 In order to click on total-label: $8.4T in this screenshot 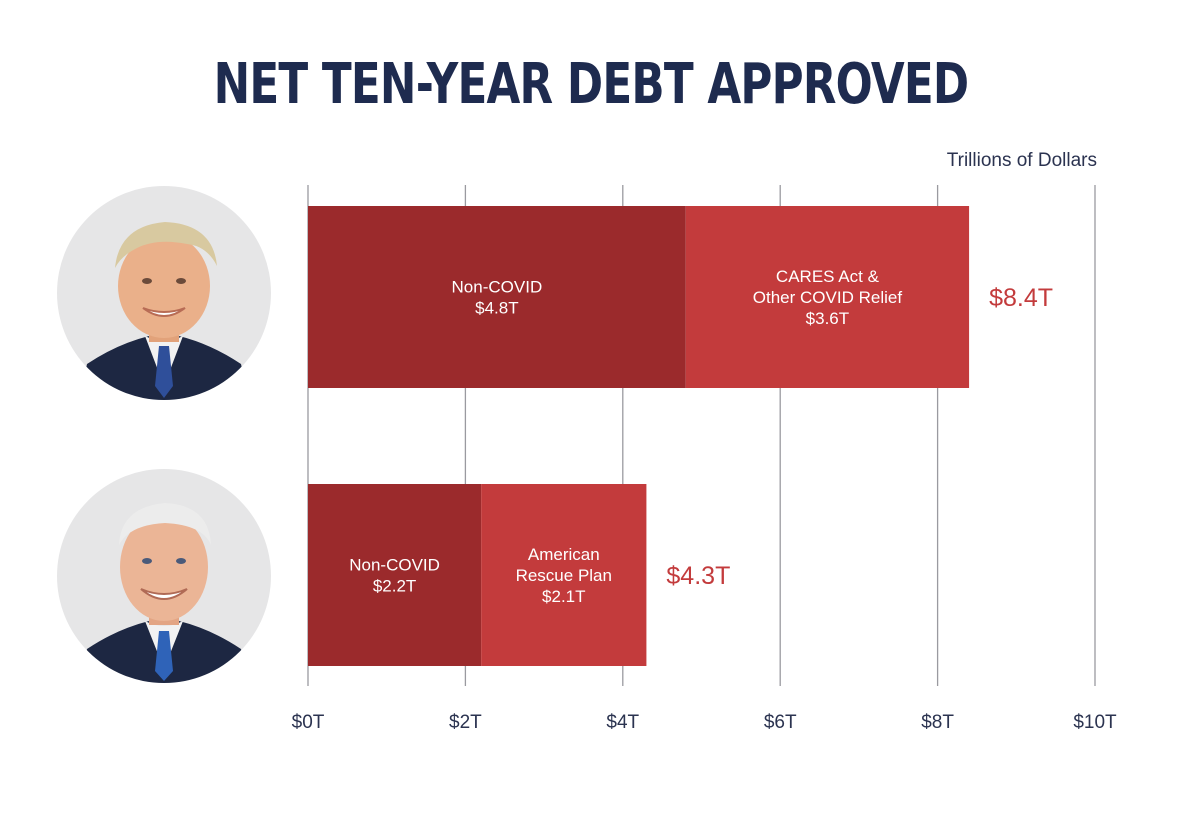, I will do `click(1021, 298)`.